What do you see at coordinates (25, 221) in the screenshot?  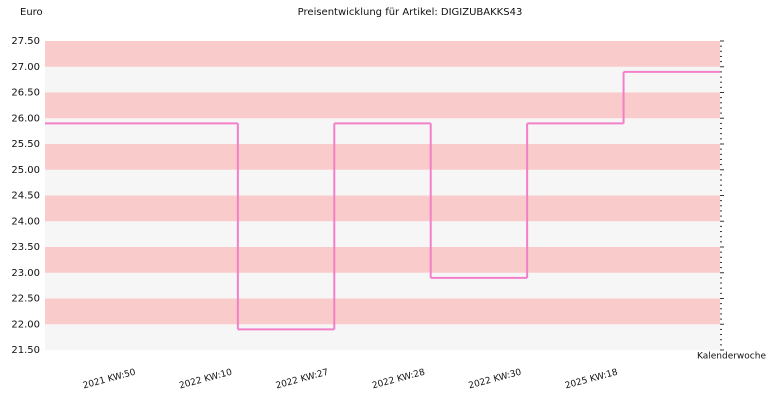 I see `y-tick-label: 24.00` at bounding box center [25, 221].